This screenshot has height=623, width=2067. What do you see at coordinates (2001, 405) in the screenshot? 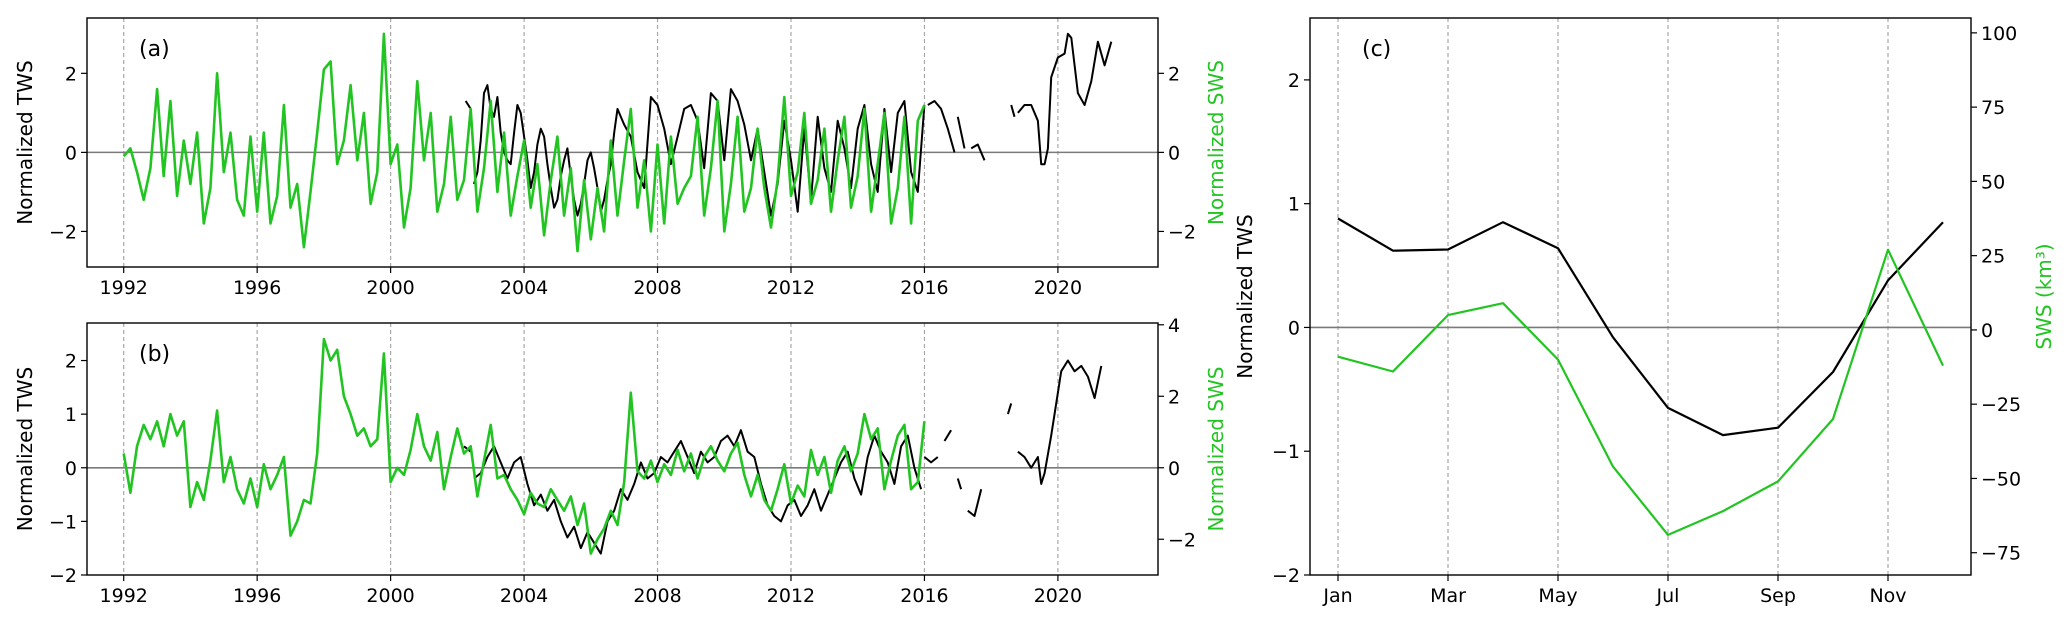
I see `y2-tick-label: −25` at bounding box center [2001, 405].